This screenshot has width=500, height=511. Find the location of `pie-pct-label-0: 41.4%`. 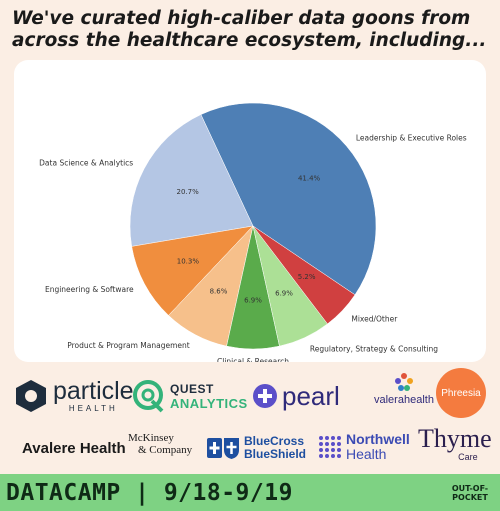

pie-pct-label-0: 41.4% is located at coordinates (309, 179).